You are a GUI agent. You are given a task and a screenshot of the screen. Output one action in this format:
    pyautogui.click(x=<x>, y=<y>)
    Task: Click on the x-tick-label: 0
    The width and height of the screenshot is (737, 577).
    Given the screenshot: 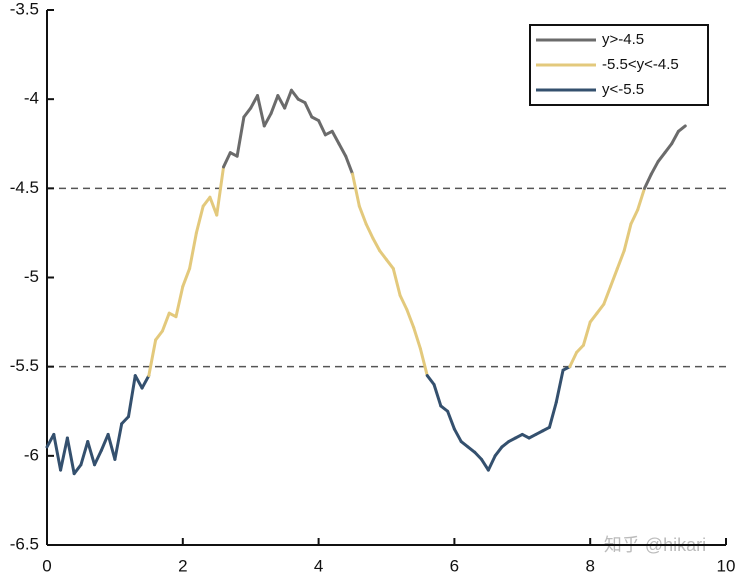 What is the action you would take?
    pyautogui.click(x=46, y=565)
    